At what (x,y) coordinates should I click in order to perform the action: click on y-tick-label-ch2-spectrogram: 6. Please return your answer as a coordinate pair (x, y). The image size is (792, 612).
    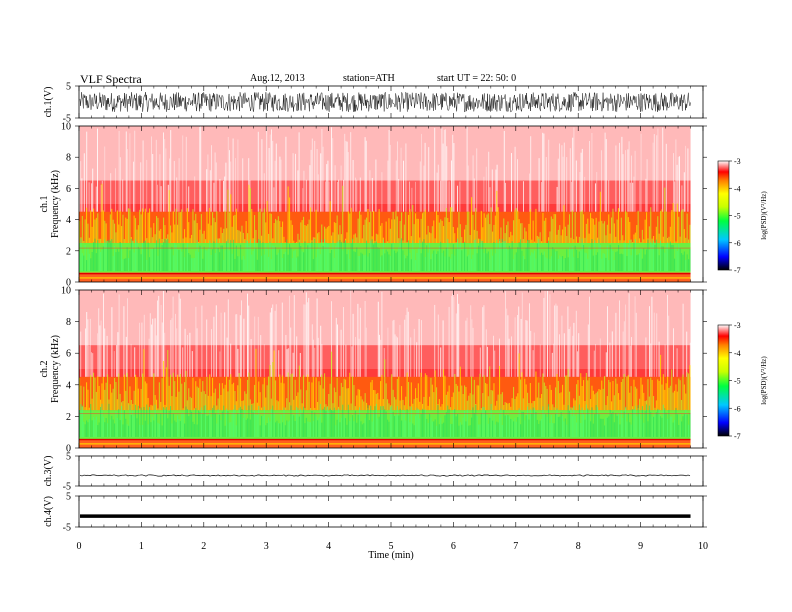
    Looking at the image, I should click on (68, 354).